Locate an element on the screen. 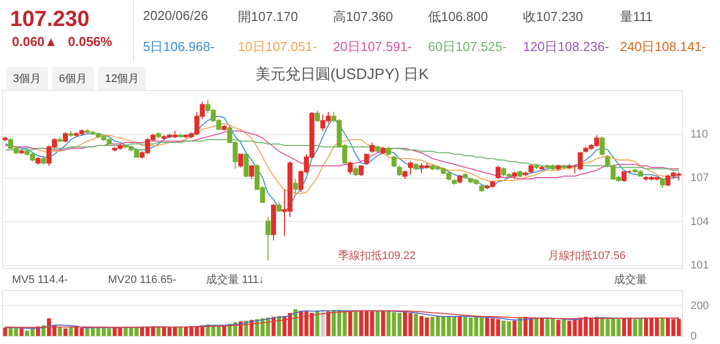 This screenshot has height=344, width=720. annotation: 季線扣抵109.22 is located at coordinates (377, 255).